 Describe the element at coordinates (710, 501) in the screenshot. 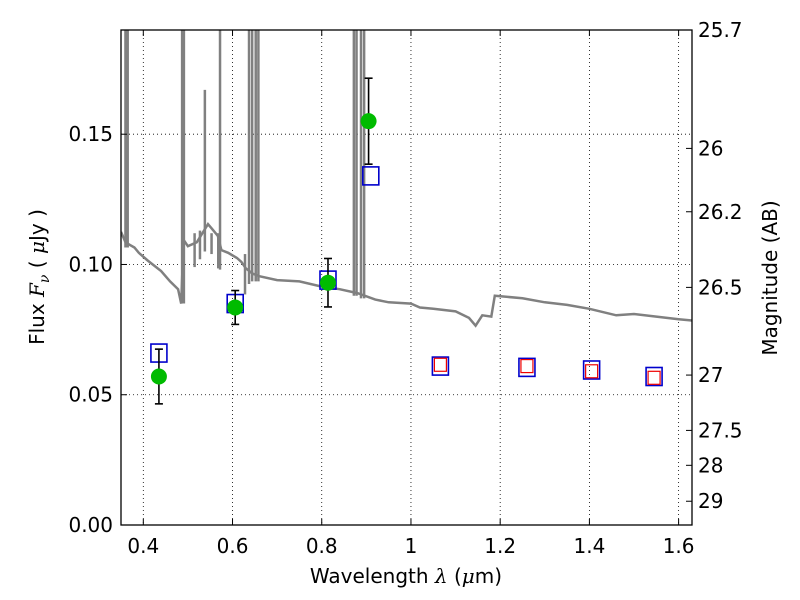

I see `y2-tick-label: 29` at that location.